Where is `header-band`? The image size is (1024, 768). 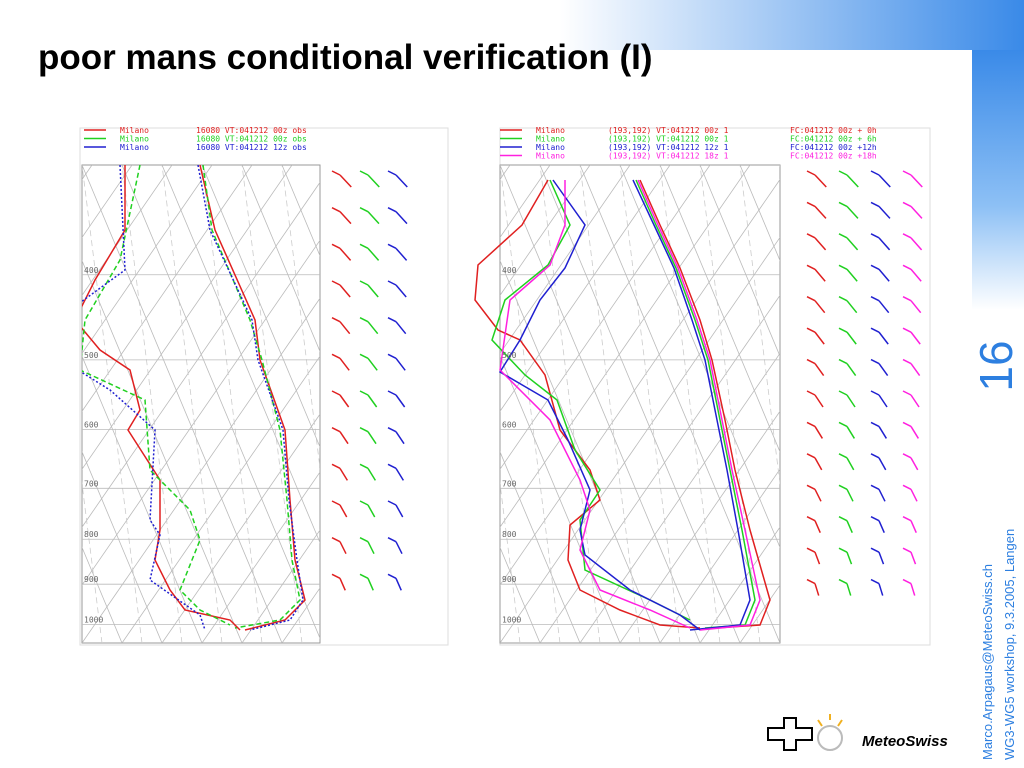 header-band is located at coordinates (792, 25).